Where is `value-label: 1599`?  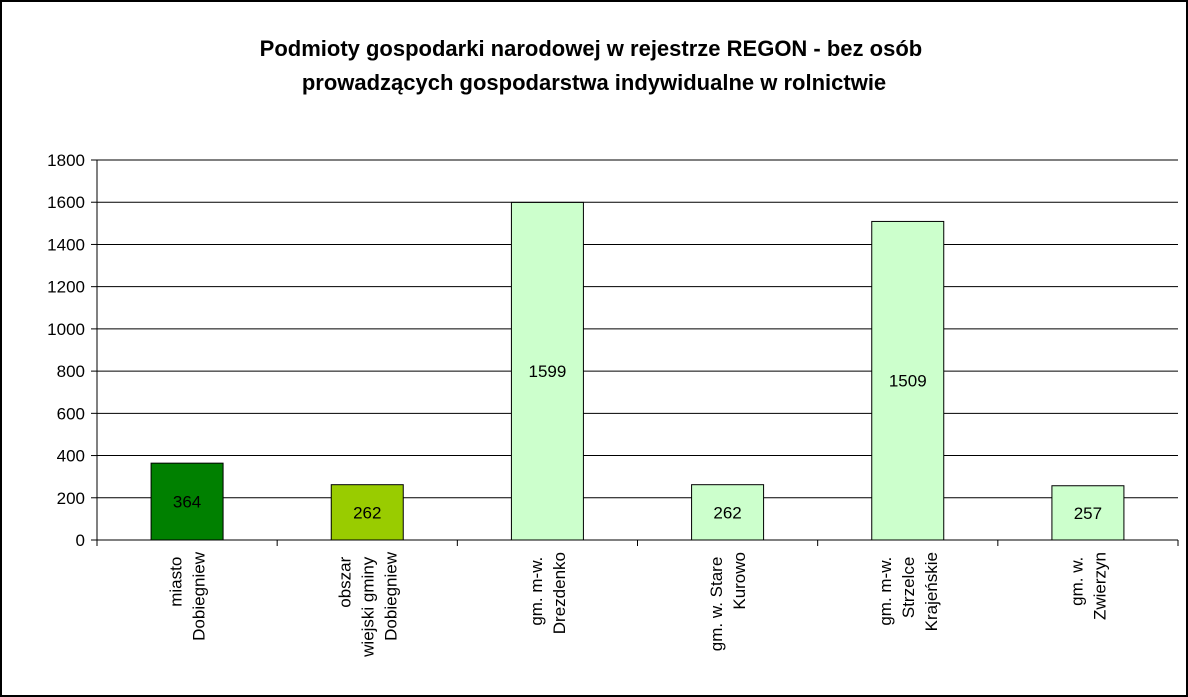 value-label: 1599 is located at coordinates (548, 371).